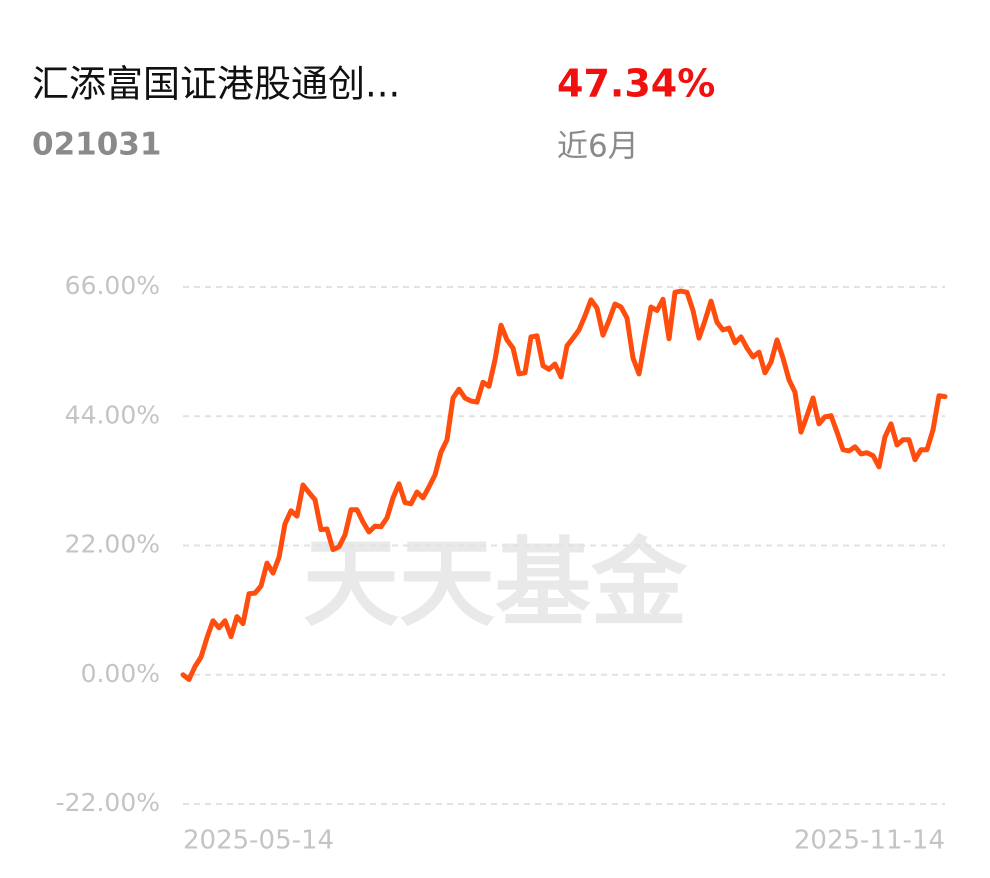 Image resolution: width=990 pixels, height=878 pixels. What do you see at coordinates (598, 147) in the screenshot?
I see `period: 近6月` at bounding box center [598, 147].